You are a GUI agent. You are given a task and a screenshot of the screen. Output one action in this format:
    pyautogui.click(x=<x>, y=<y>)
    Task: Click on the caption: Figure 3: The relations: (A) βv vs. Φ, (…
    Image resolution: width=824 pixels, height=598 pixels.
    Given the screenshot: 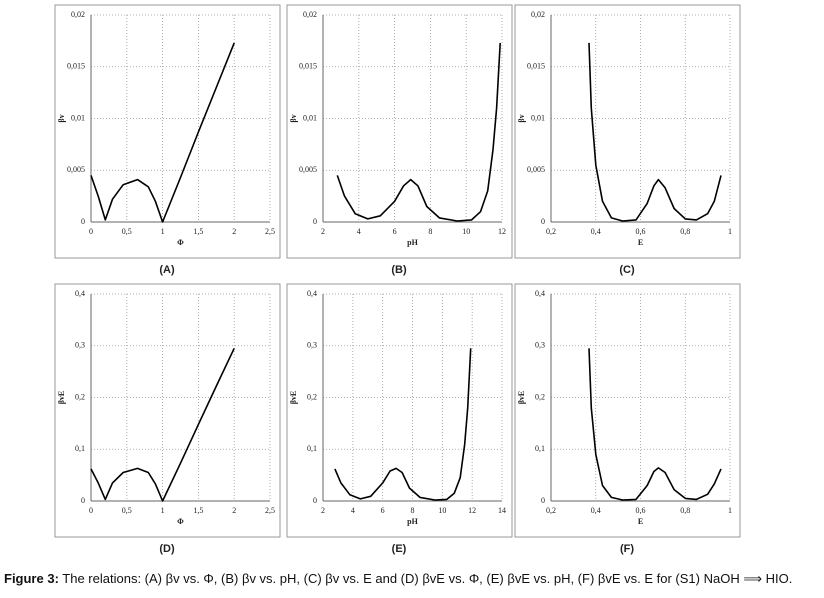 What is the action you would take?
    pyautogui.click(x=398, y=579)
    